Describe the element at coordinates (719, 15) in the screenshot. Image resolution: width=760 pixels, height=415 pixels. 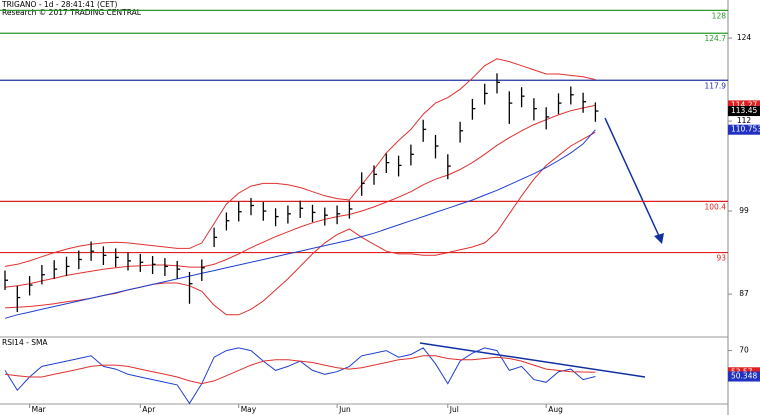
I see `level-label: 128` at that location.